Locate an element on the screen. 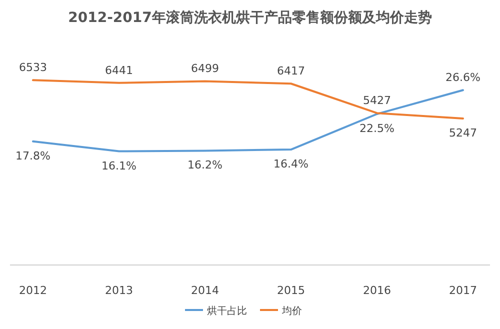 This screenshot has width=500, height=329. data-label: 22.5% is located at coordinates (377, 129).